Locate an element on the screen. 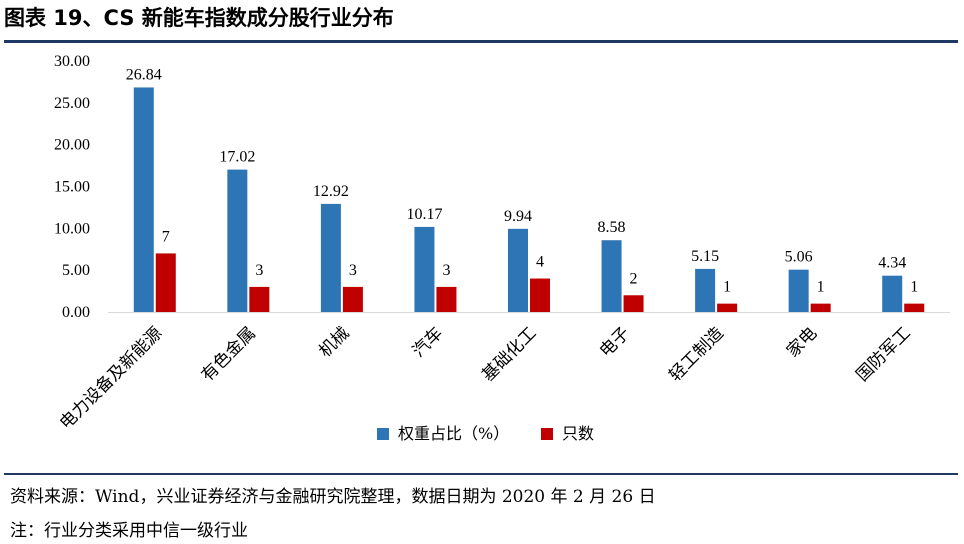 The height and width of the screenshot is (544, 964). footer-rule is located at coordinates (481, 474).